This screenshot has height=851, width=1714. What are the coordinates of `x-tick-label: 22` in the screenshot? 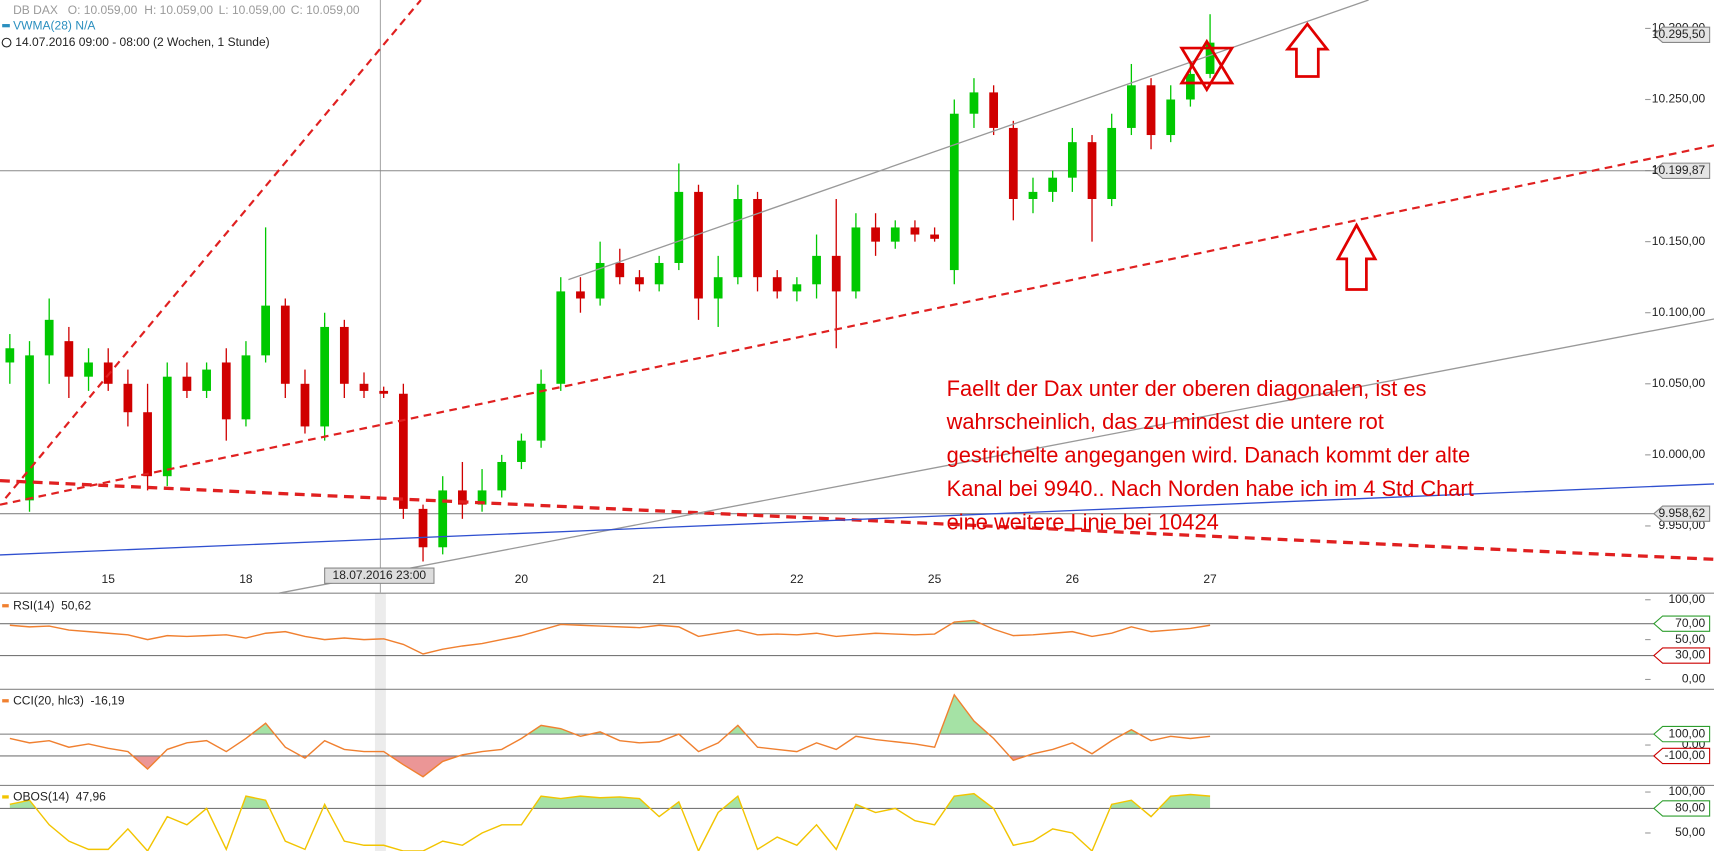 It's located at (797, 579).